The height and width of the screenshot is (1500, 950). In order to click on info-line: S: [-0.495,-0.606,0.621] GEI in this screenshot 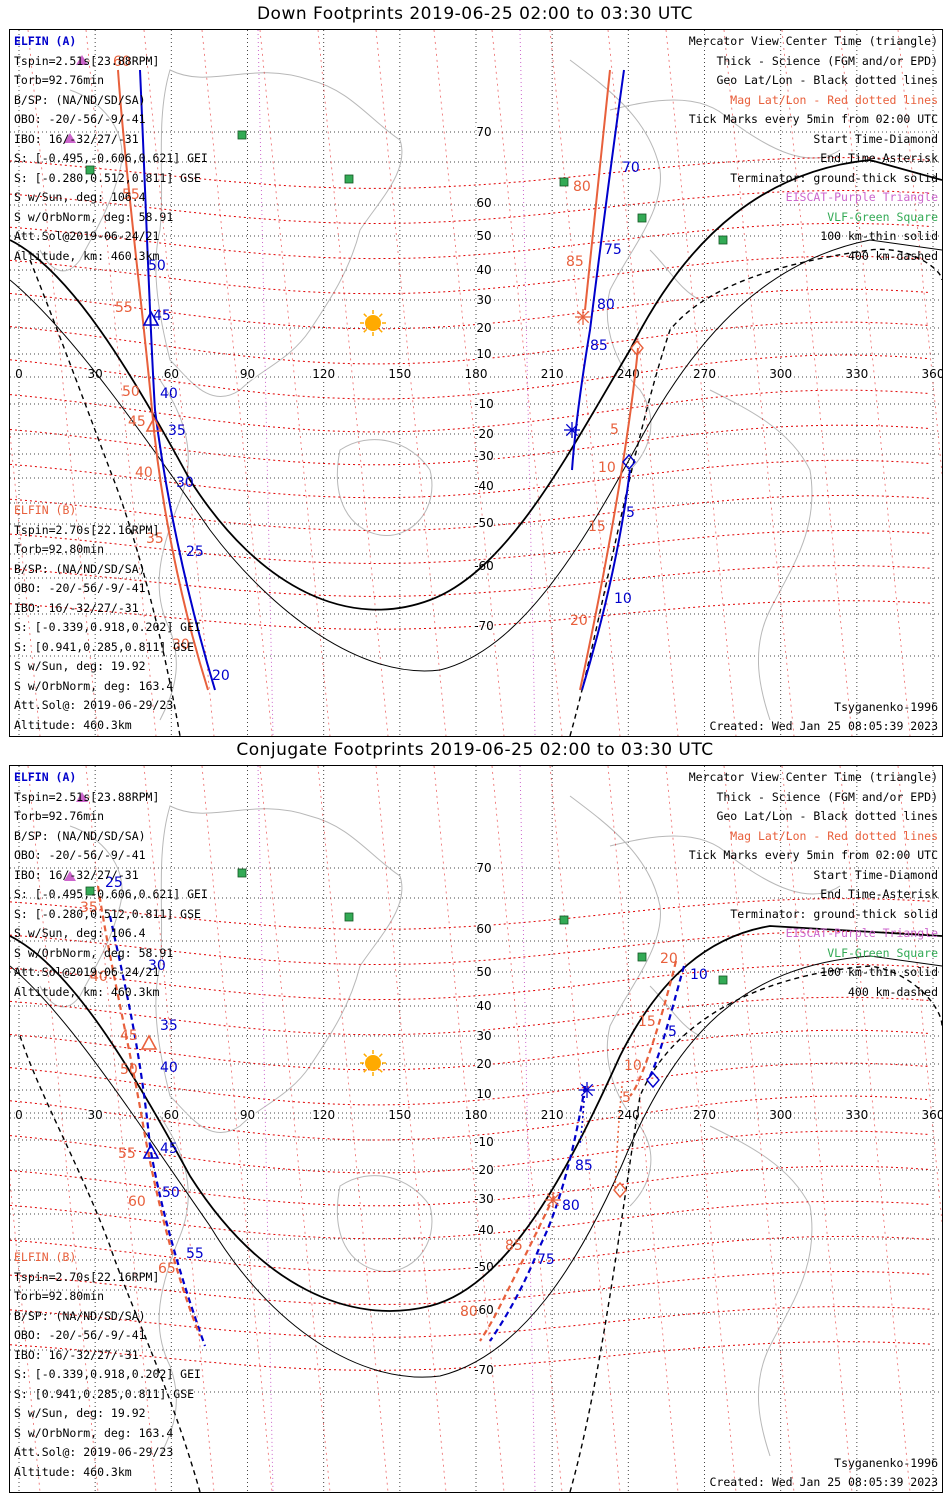, I will do `click(111, 158)`.